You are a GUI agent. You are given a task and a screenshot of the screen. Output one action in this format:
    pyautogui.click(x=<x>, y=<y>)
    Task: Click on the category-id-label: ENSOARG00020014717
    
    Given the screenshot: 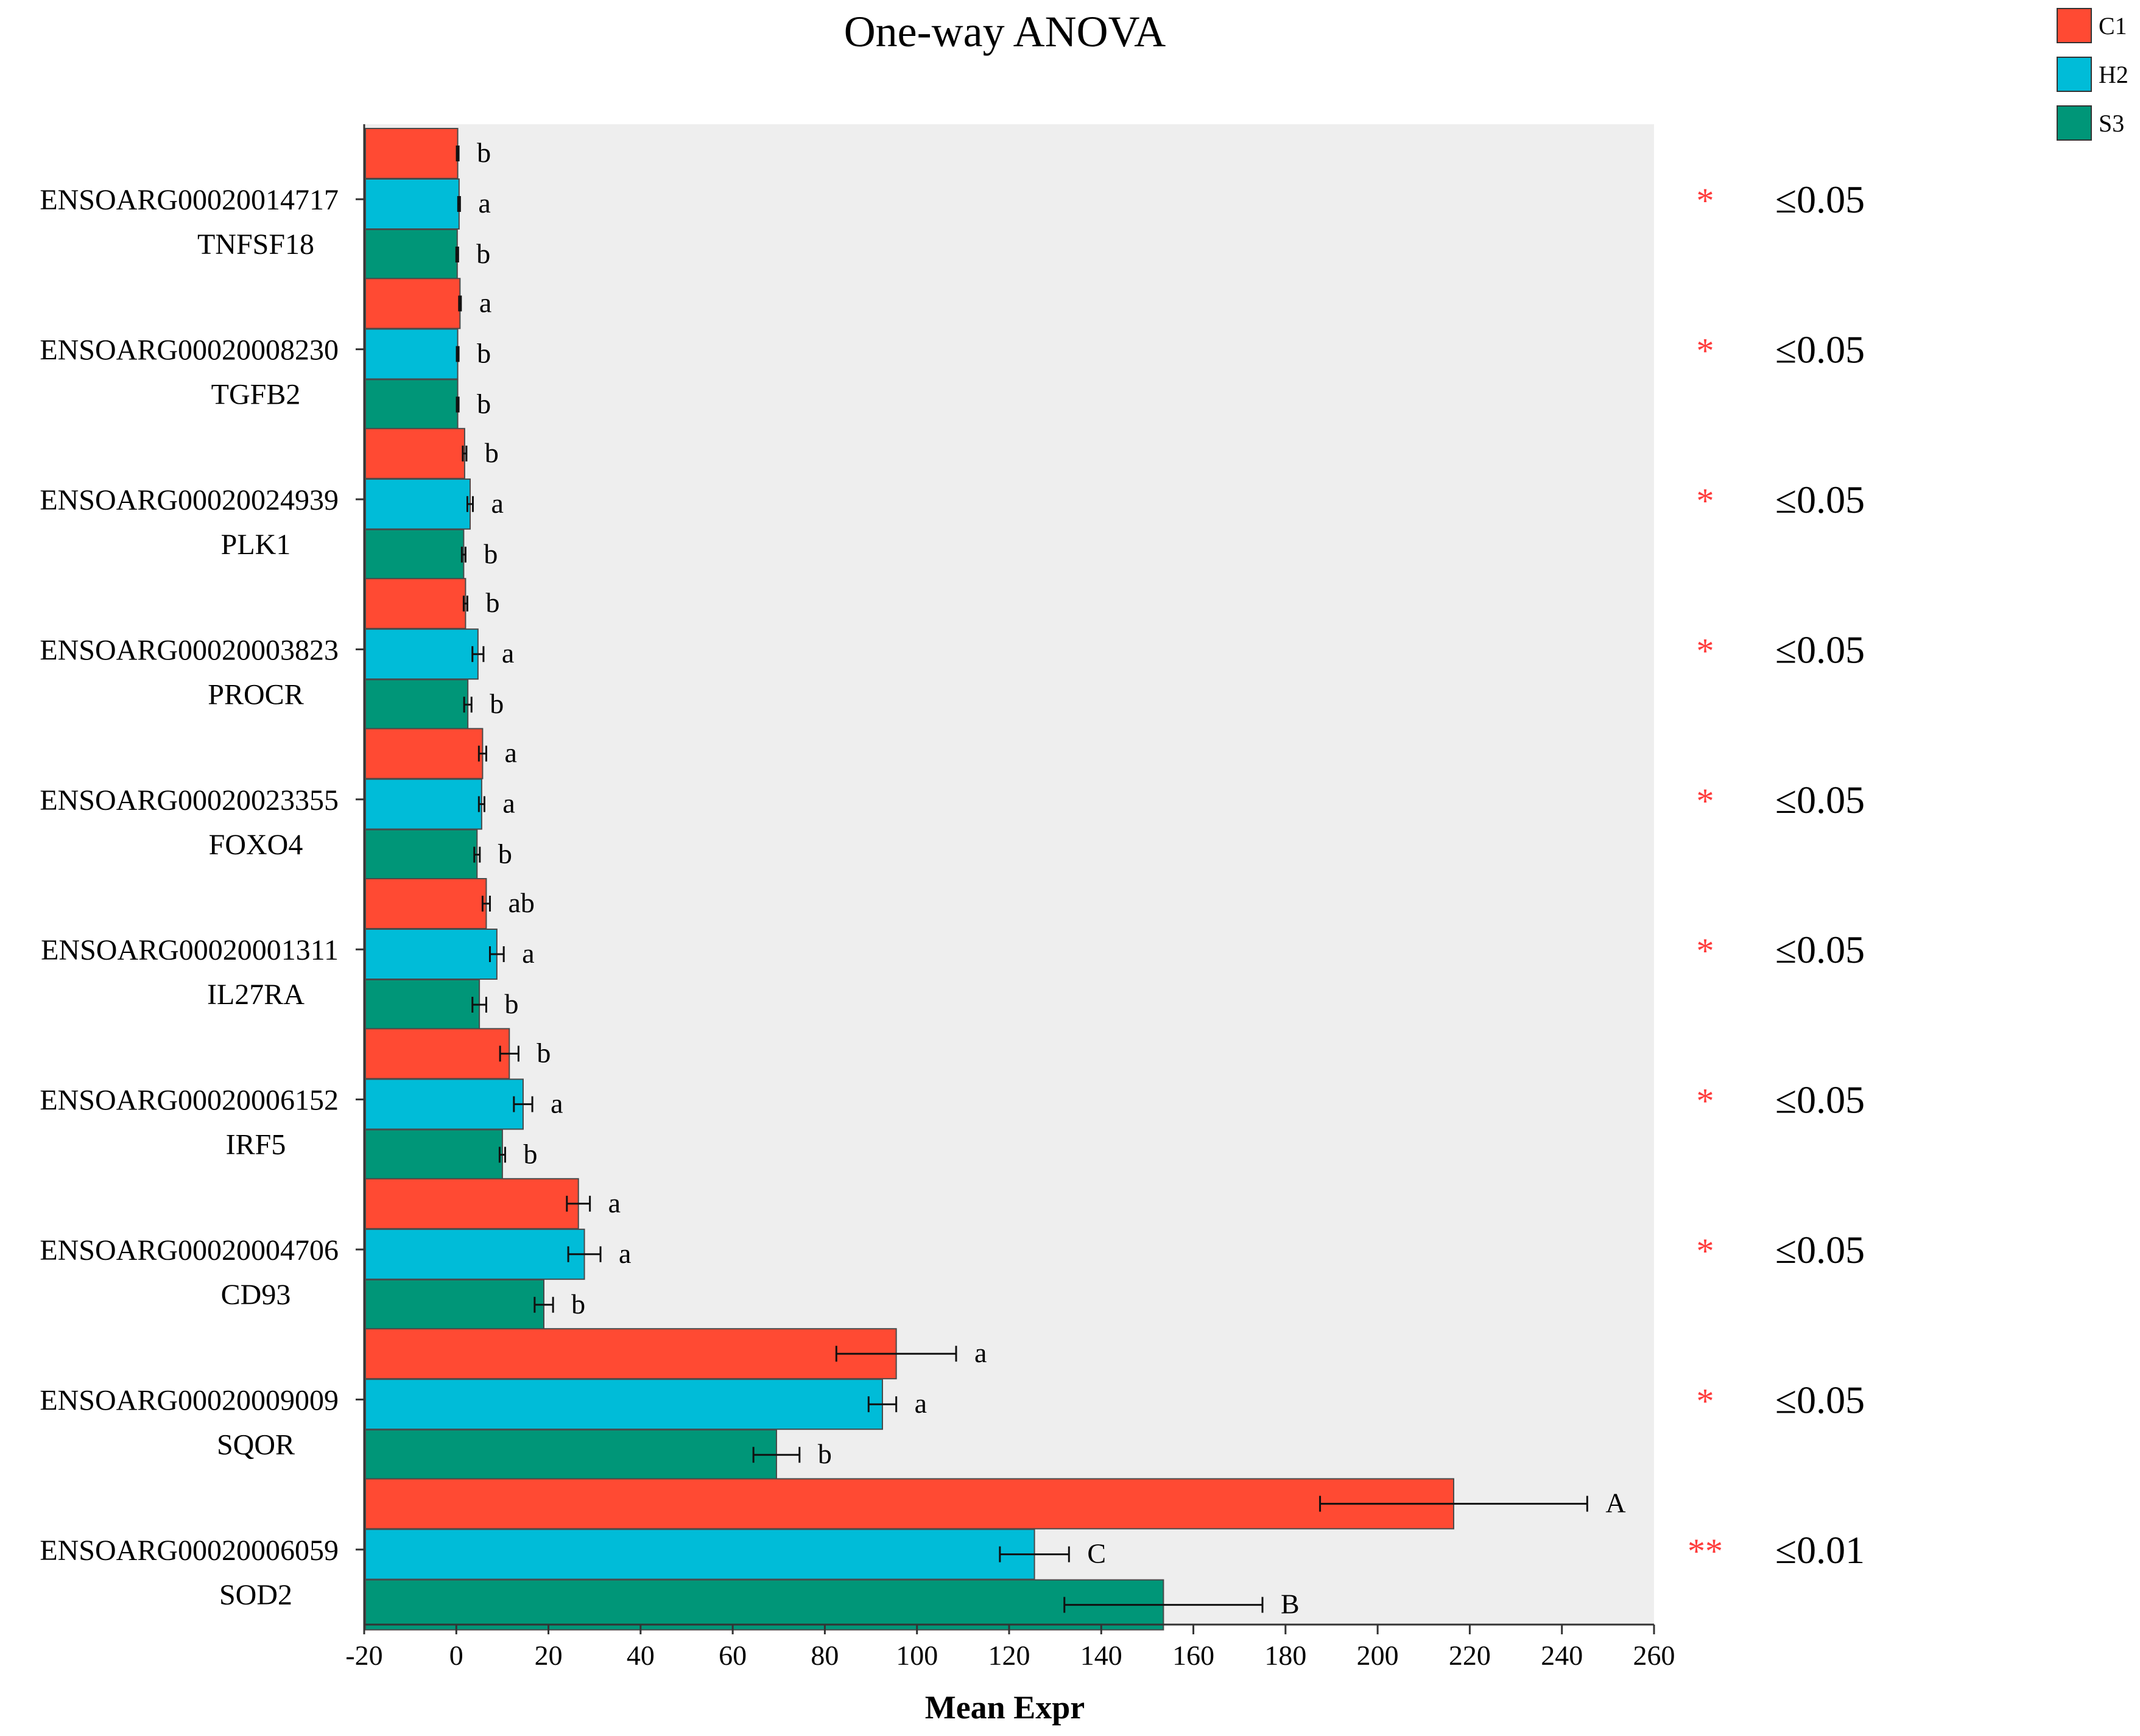 What is the action you would take?
    pyautogui.click(x=189, y=200)
    